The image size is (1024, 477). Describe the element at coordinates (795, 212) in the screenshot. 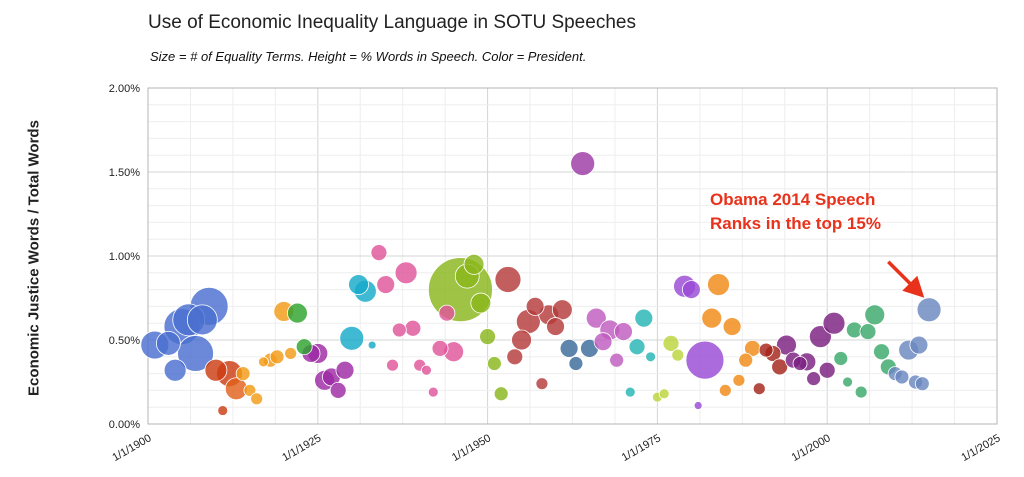

I see `annotation-text: Obama 2014 Speech Ranks in the top 15%` at that location.